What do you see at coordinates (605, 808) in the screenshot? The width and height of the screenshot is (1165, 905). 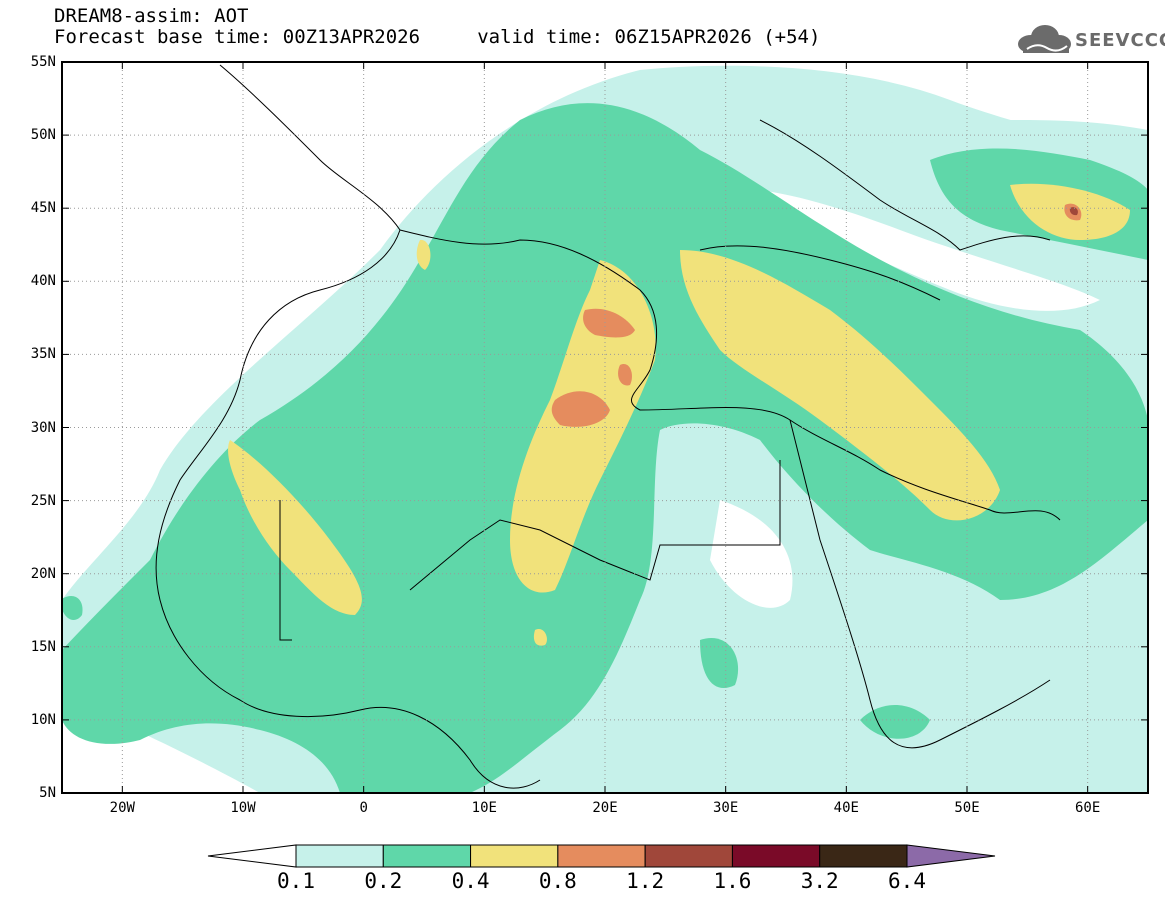 I see `lon-label: 20E` at bounding box center [605, 808].